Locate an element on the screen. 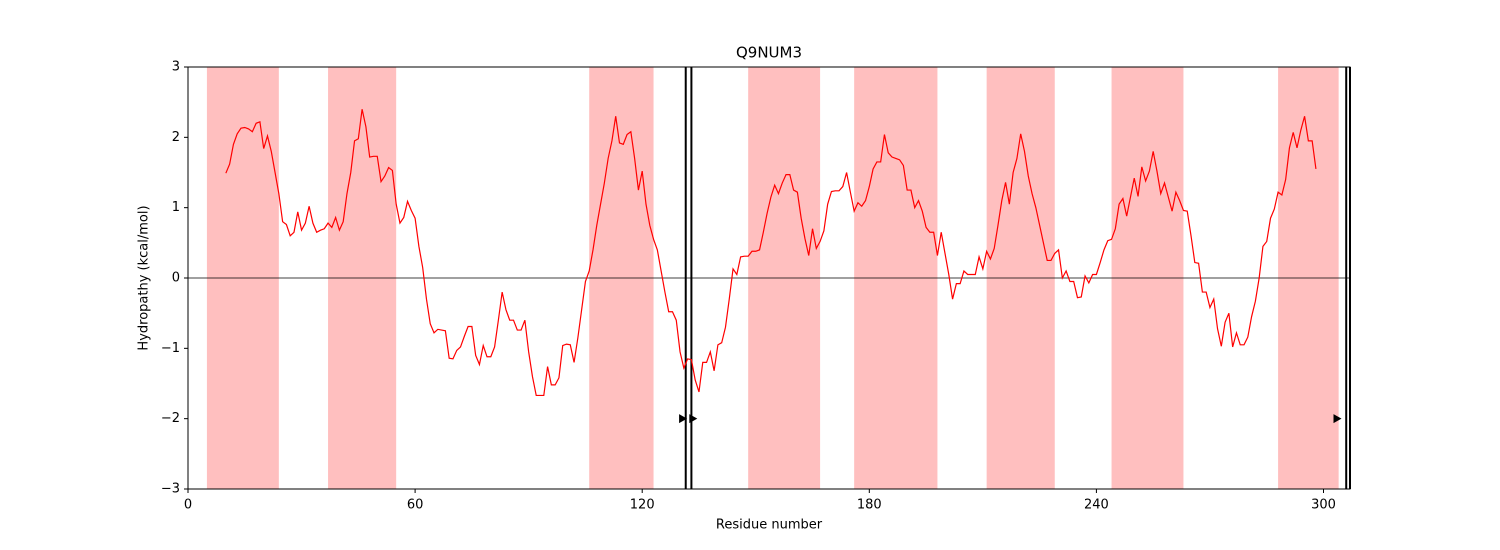 This screenshot has width=1500, height=550. x-tick-label: 120 is located at coordinates (642, 505).